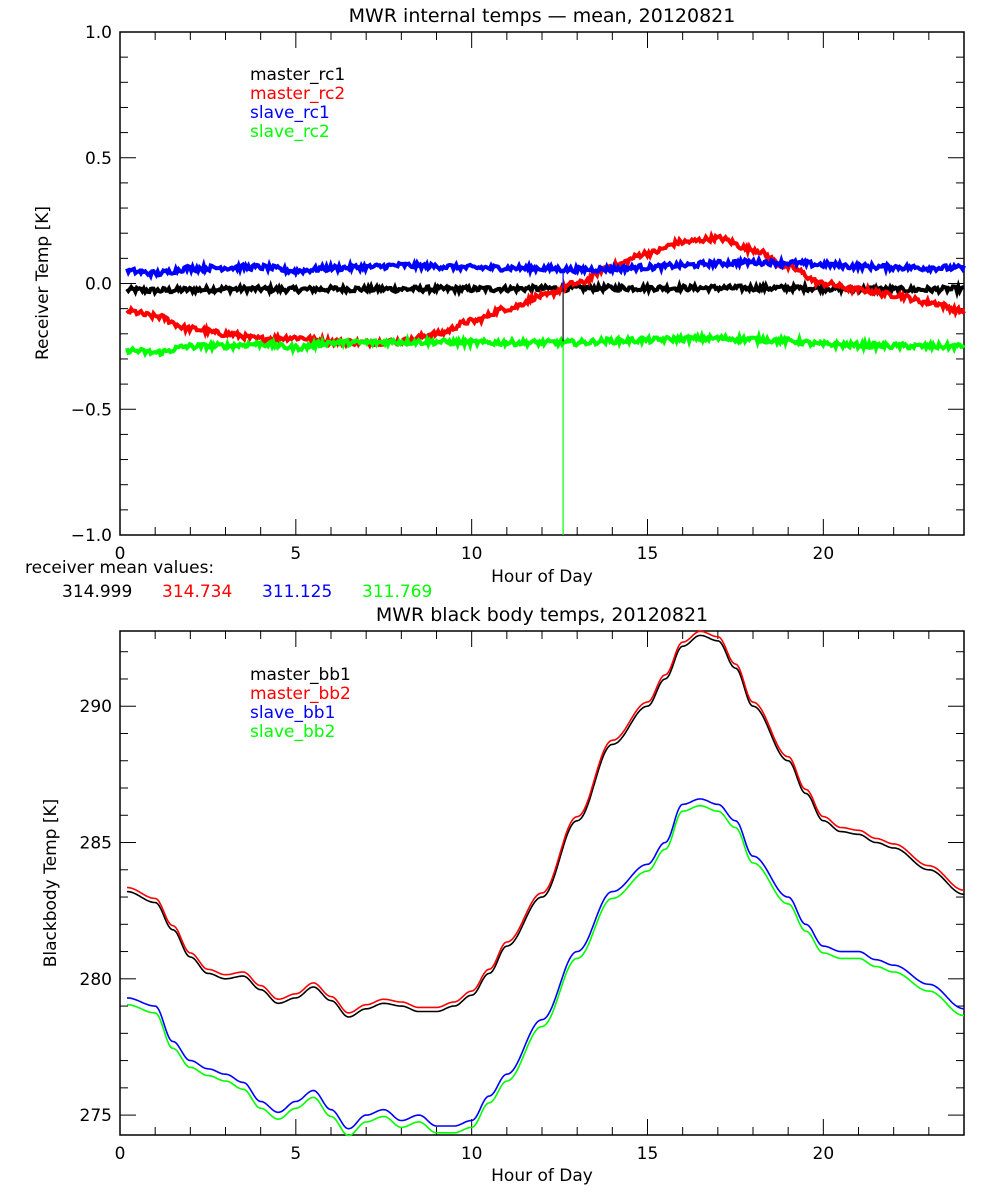 The width and height of the screenshot is (1000, 1200). What do you see at coordinates (96, 844) in the screenshot?
I see `y-tick-label: 285` at bounding box center [96, 844].